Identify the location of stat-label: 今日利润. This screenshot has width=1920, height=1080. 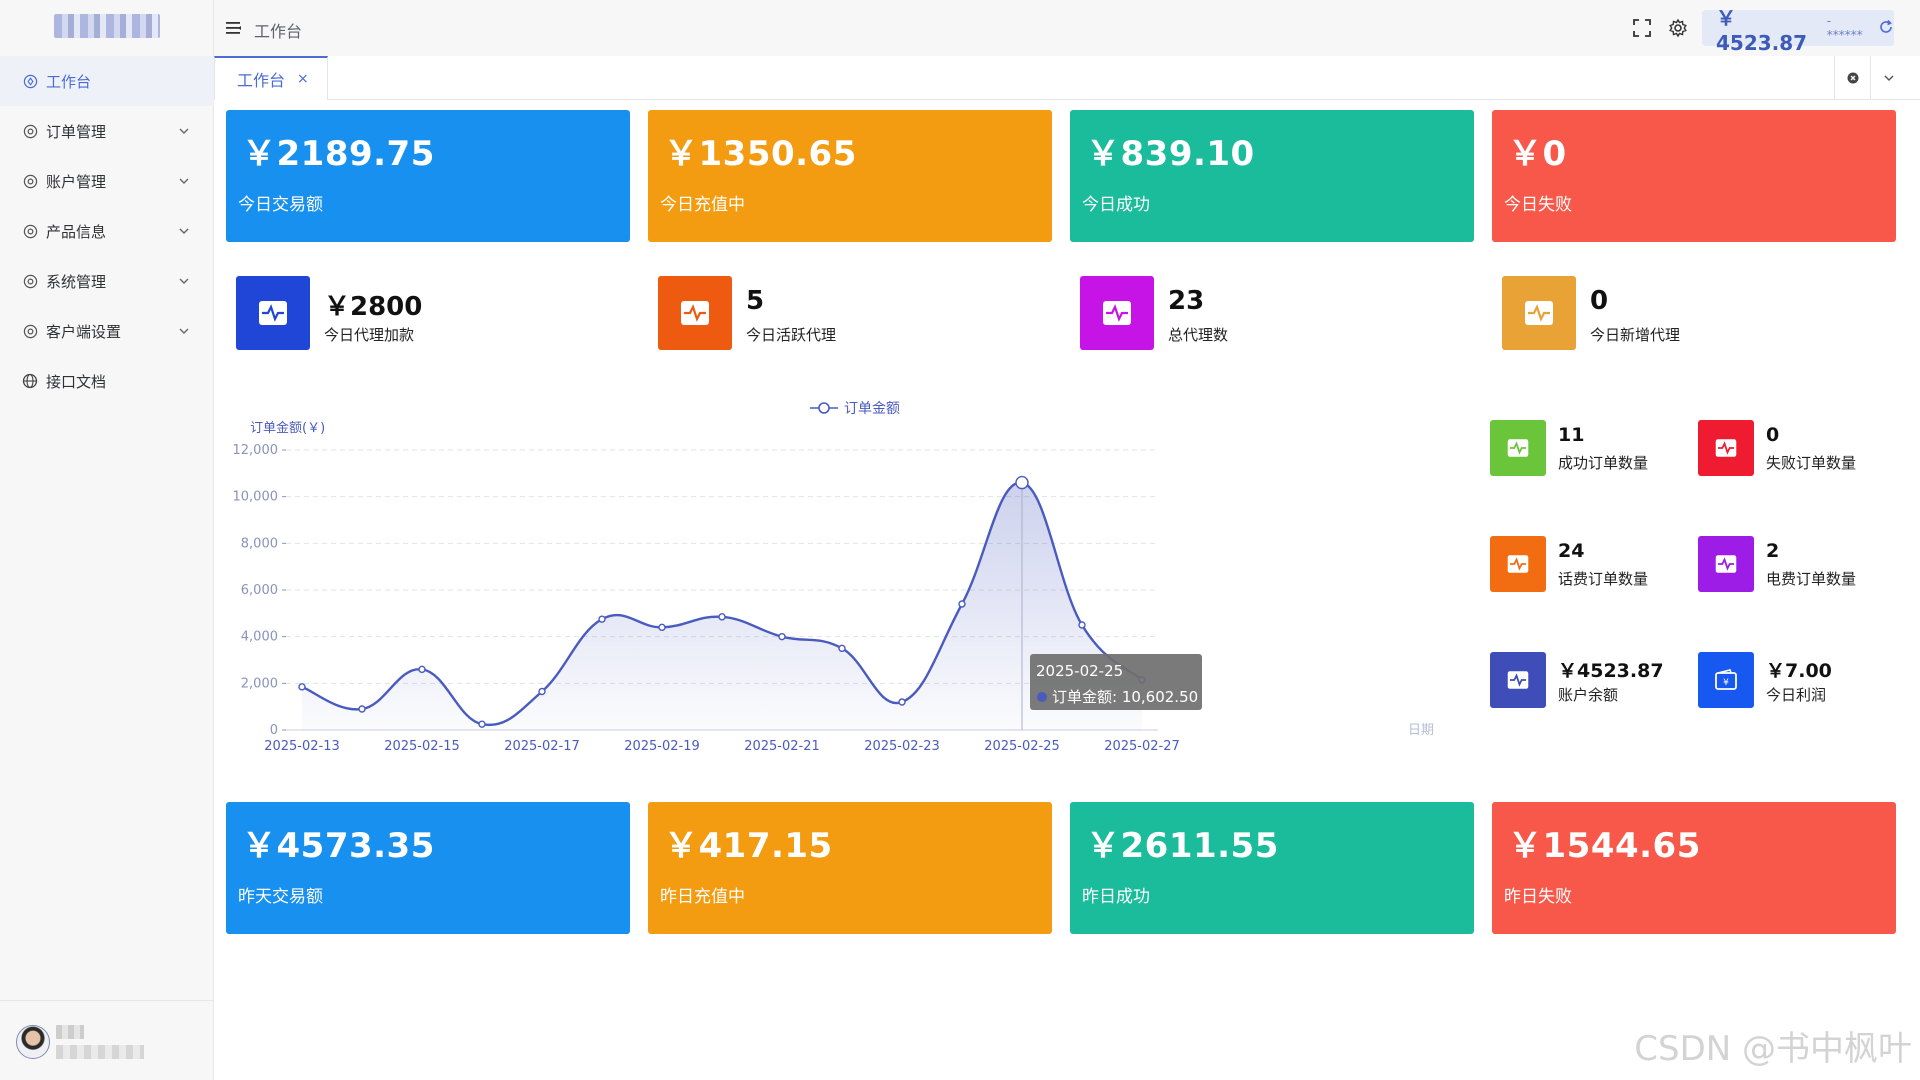
(1796, 695).